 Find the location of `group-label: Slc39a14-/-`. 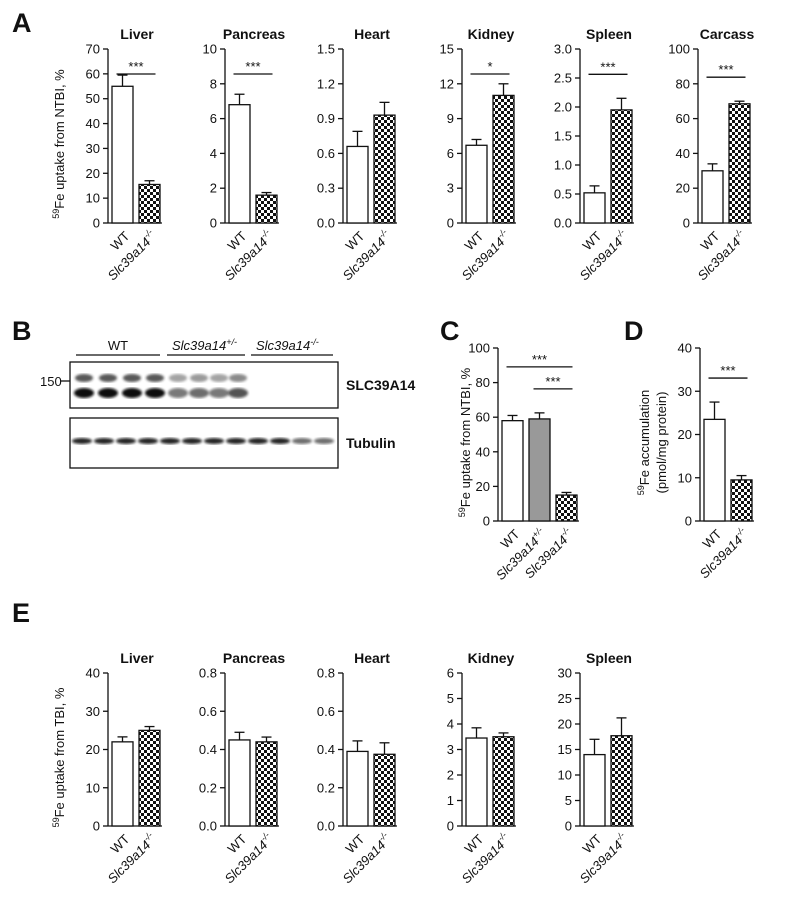

group-label: Slc39a14-/- is located at coordinates (287, 345).